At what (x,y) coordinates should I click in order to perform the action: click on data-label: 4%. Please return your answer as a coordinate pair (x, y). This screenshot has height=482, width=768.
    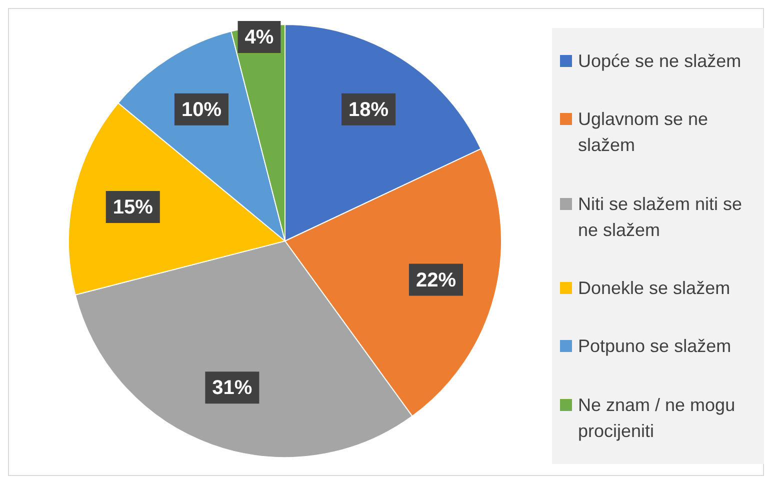
    Looking at the image, I should click on (259, 37).